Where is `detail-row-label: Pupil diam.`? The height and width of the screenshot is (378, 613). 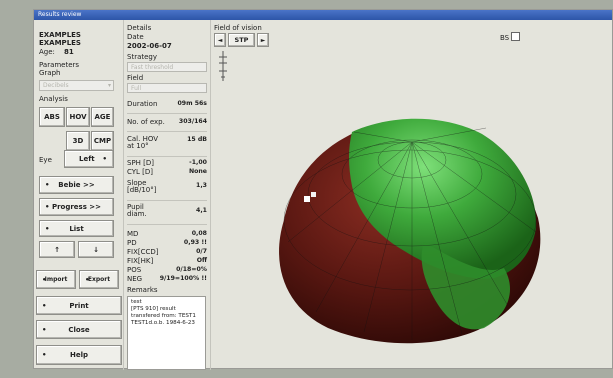
detail-row-label: Pupil diam. is located at coordinates (137, 210).